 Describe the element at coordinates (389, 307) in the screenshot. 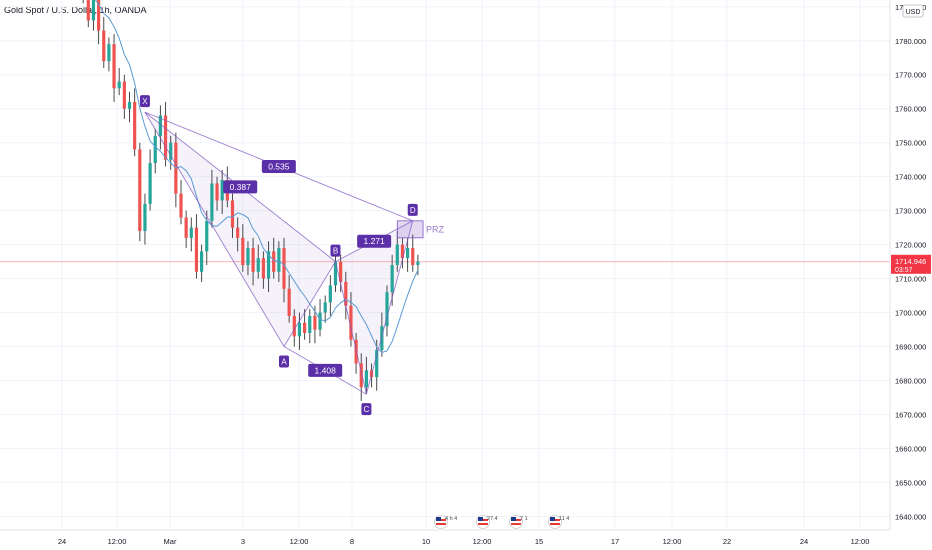

I see `pattern-leg-cd` at that location.